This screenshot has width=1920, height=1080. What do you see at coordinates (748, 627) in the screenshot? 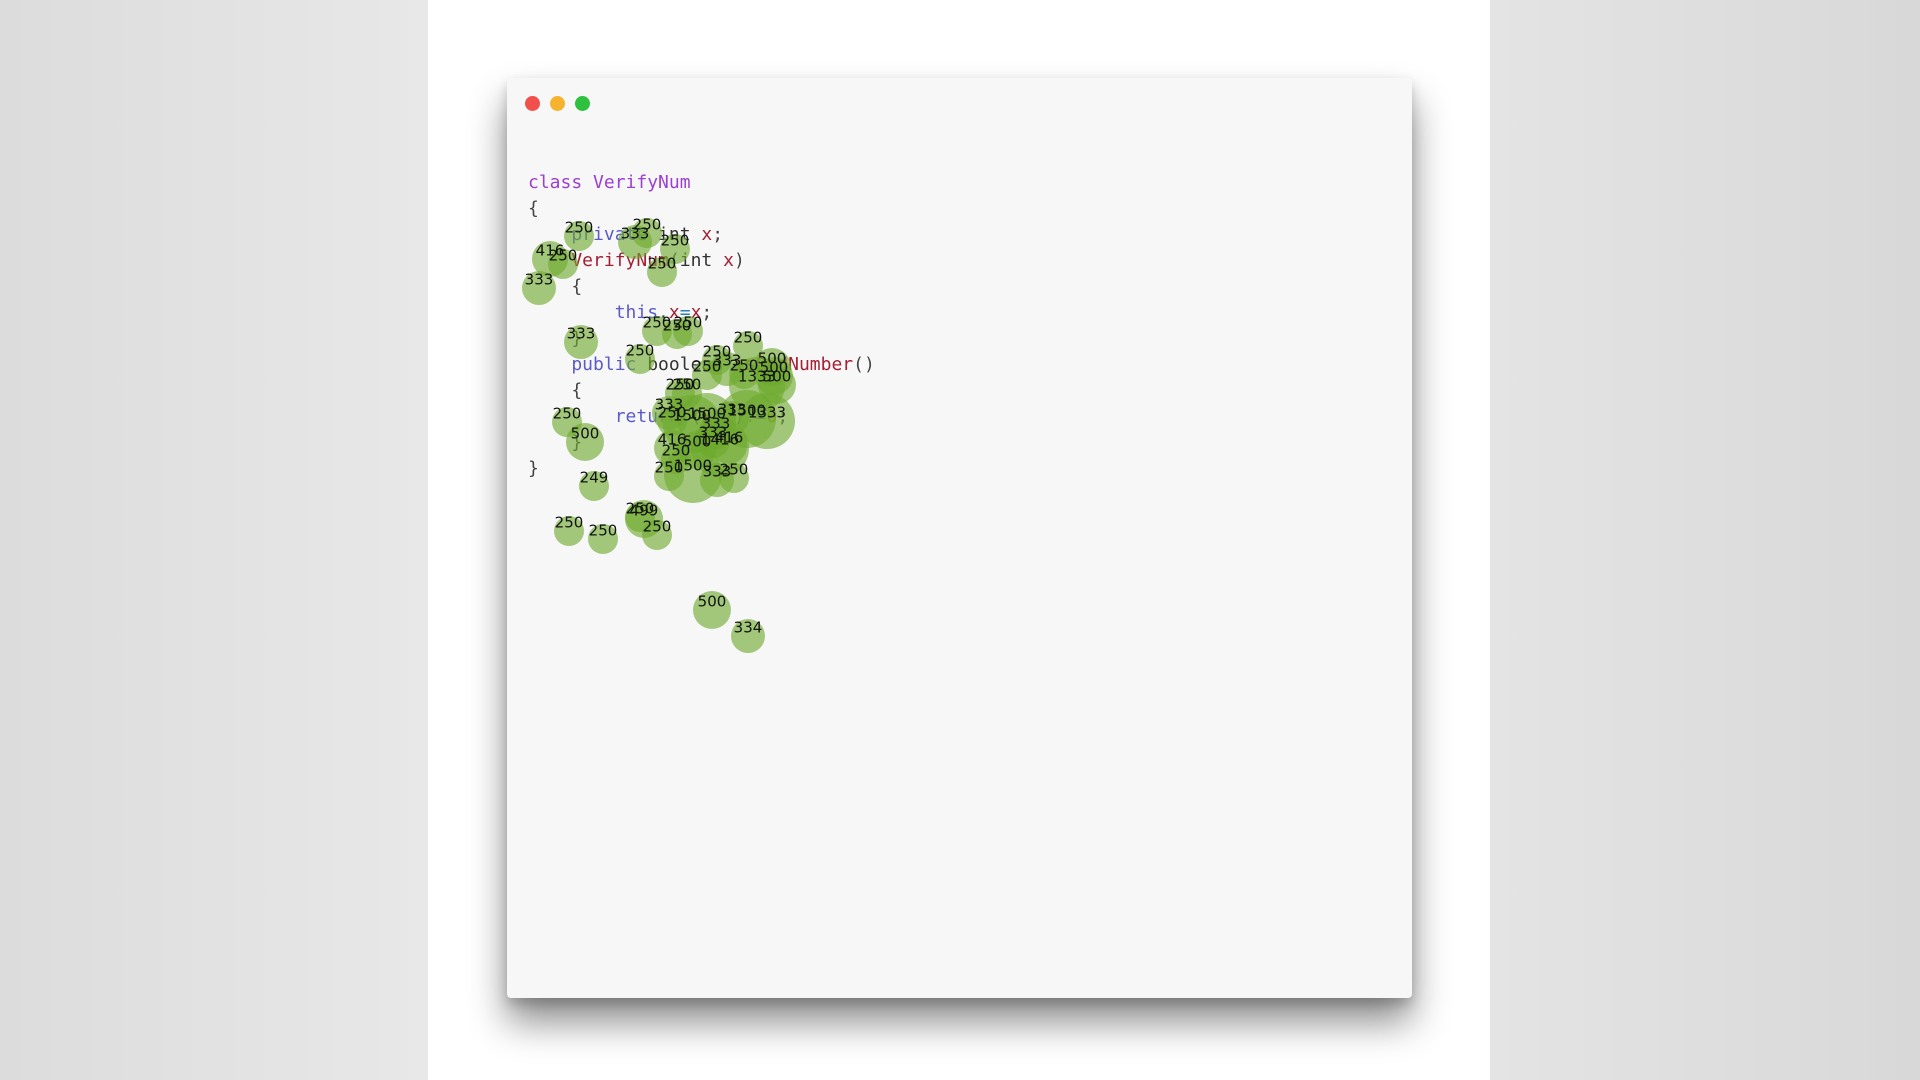
I see `fixation-duration-label: 334` at bounding box center [748, 627].